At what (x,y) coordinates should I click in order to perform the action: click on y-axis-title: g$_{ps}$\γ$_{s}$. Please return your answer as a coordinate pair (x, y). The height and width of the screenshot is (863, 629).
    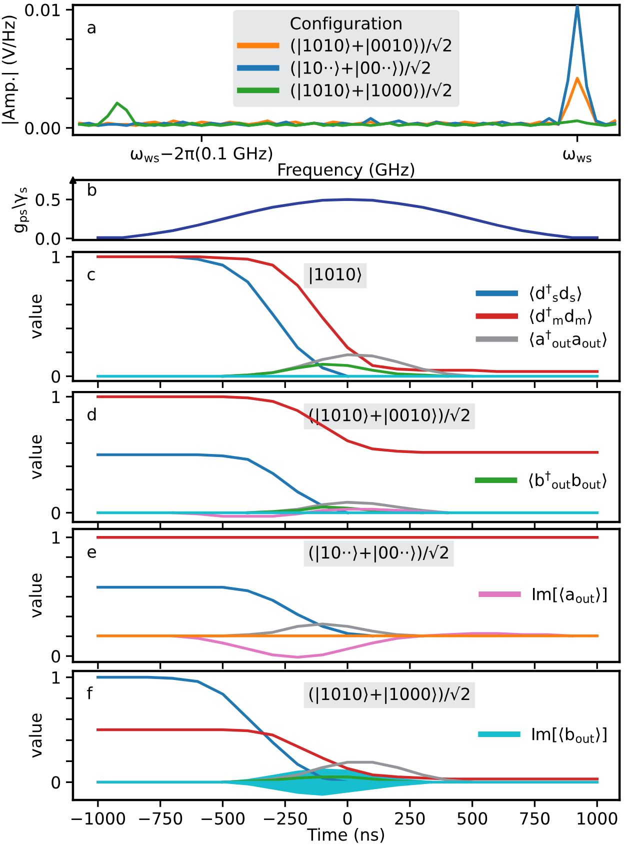
    Looking at the image, I should click on (21, 210).